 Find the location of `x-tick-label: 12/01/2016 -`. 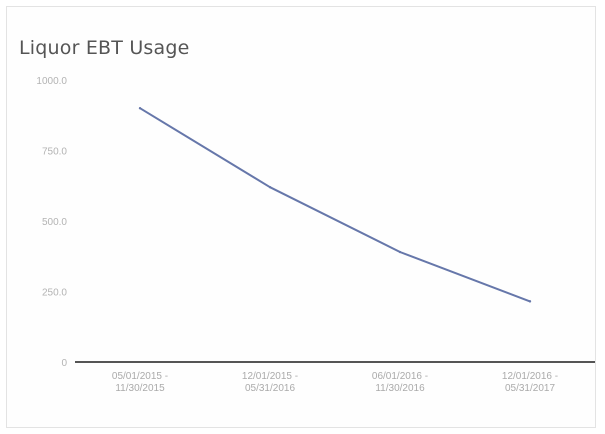

x-tick-label: 12/01/2016 - is located at coordinates (530, 376).